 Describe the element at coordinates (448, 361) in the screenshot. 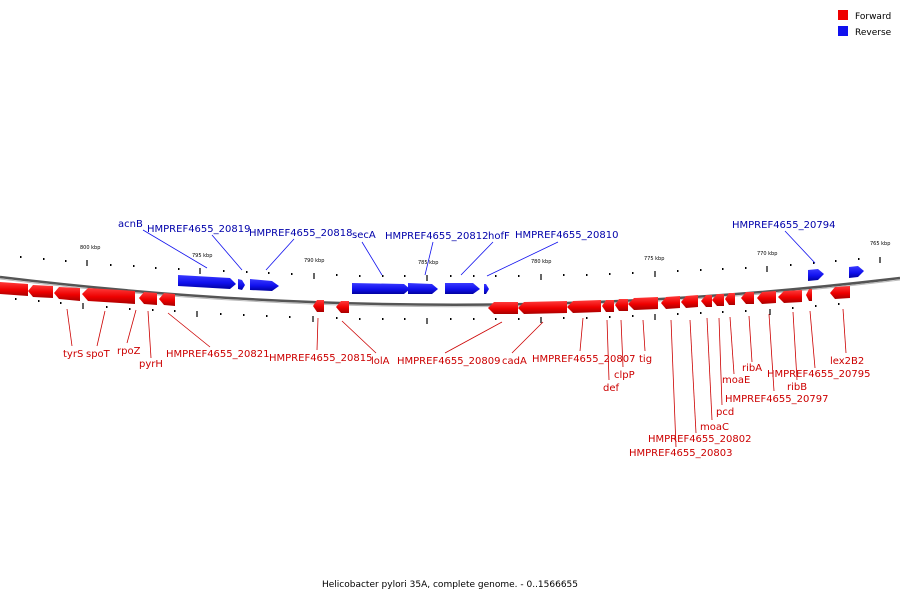

I see `gene-label-hmpref4655-20809: HMPREF4655_20809` at that location.